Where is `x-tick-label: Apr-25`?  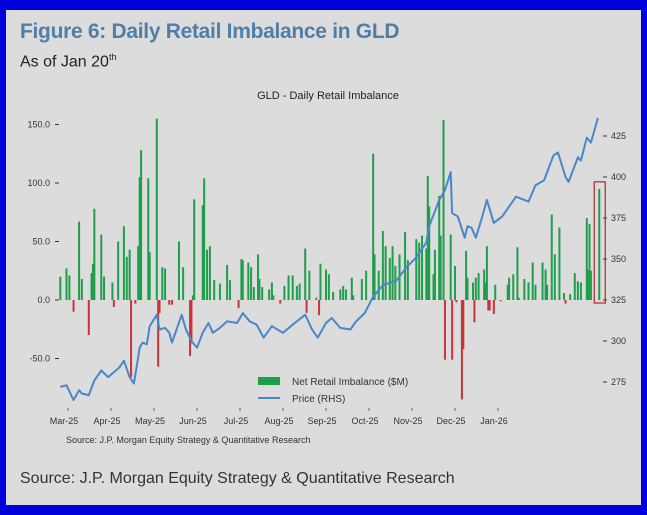
x-tick-label: Apr-25 is located at coordinates (106, 421).